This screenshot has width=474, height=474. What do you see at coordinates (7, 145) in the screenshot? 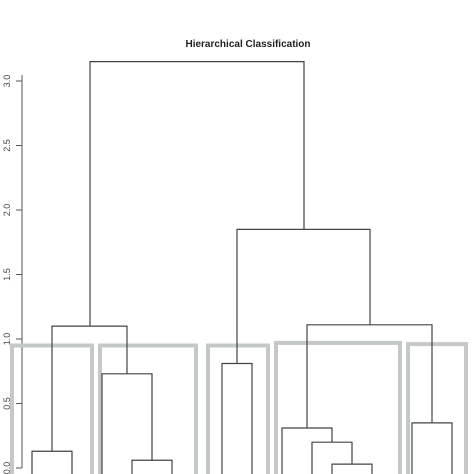
I see `y-tick-label: 2.5` at bounding box center [7, 145].